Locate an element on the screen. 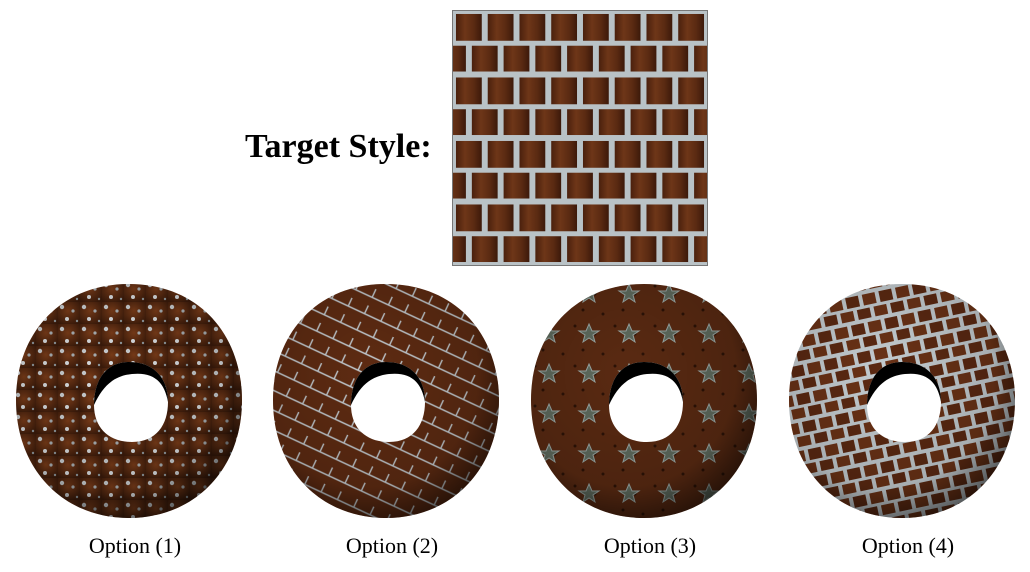  option-2-torus is located at coordinates (386, 401).